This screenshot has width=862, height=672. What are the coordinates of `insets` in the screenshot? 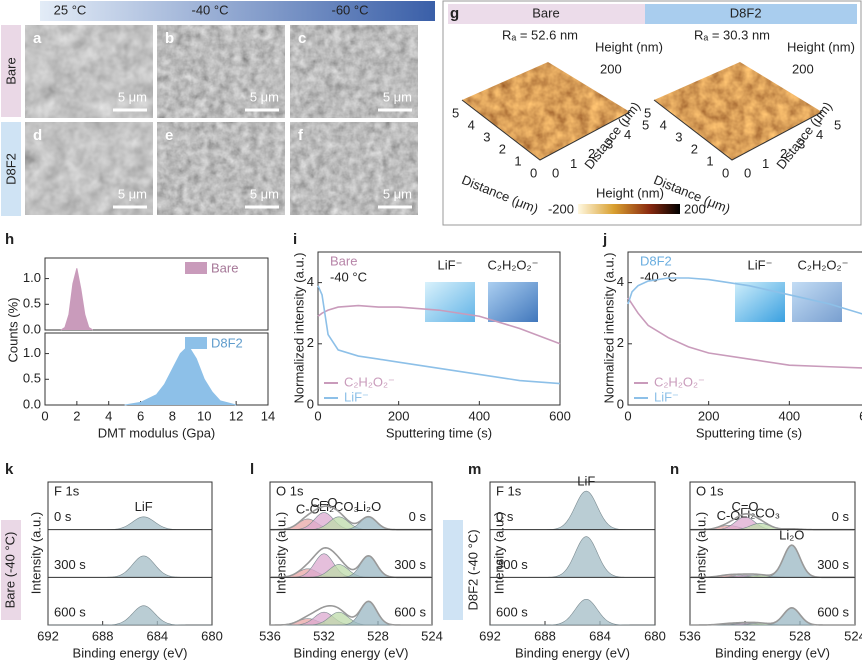 It's located at (633, 302).